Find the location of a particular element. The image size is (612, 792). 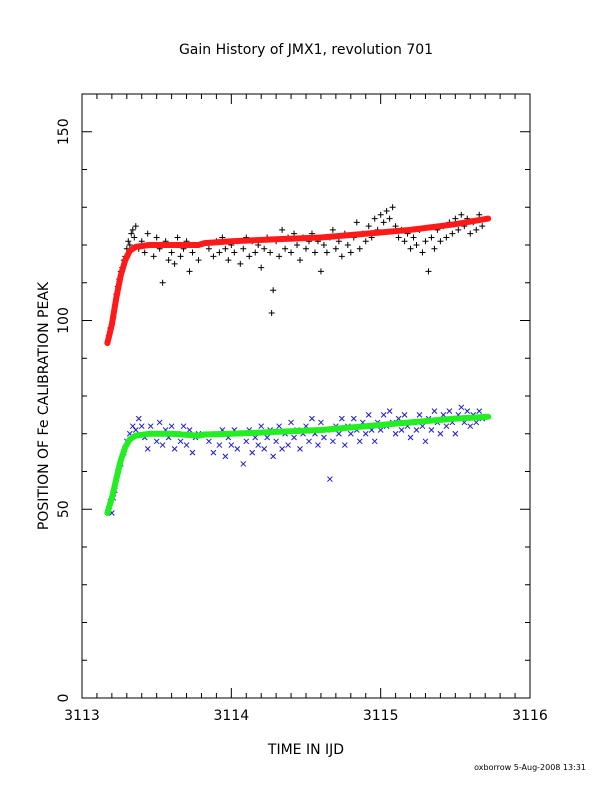

y-tick-label: 150 is located at coordinates (64, 131).